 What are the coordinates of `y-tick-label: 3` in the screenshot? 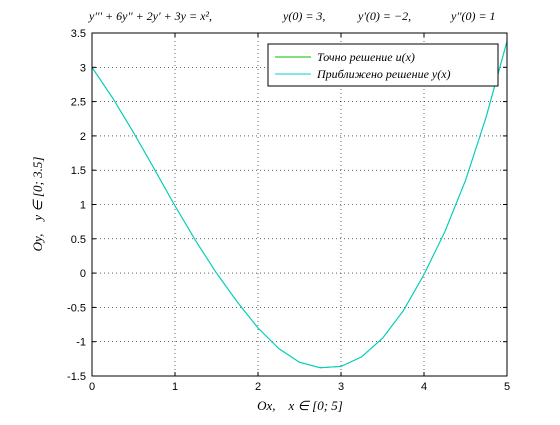 It's located at (83, 68).